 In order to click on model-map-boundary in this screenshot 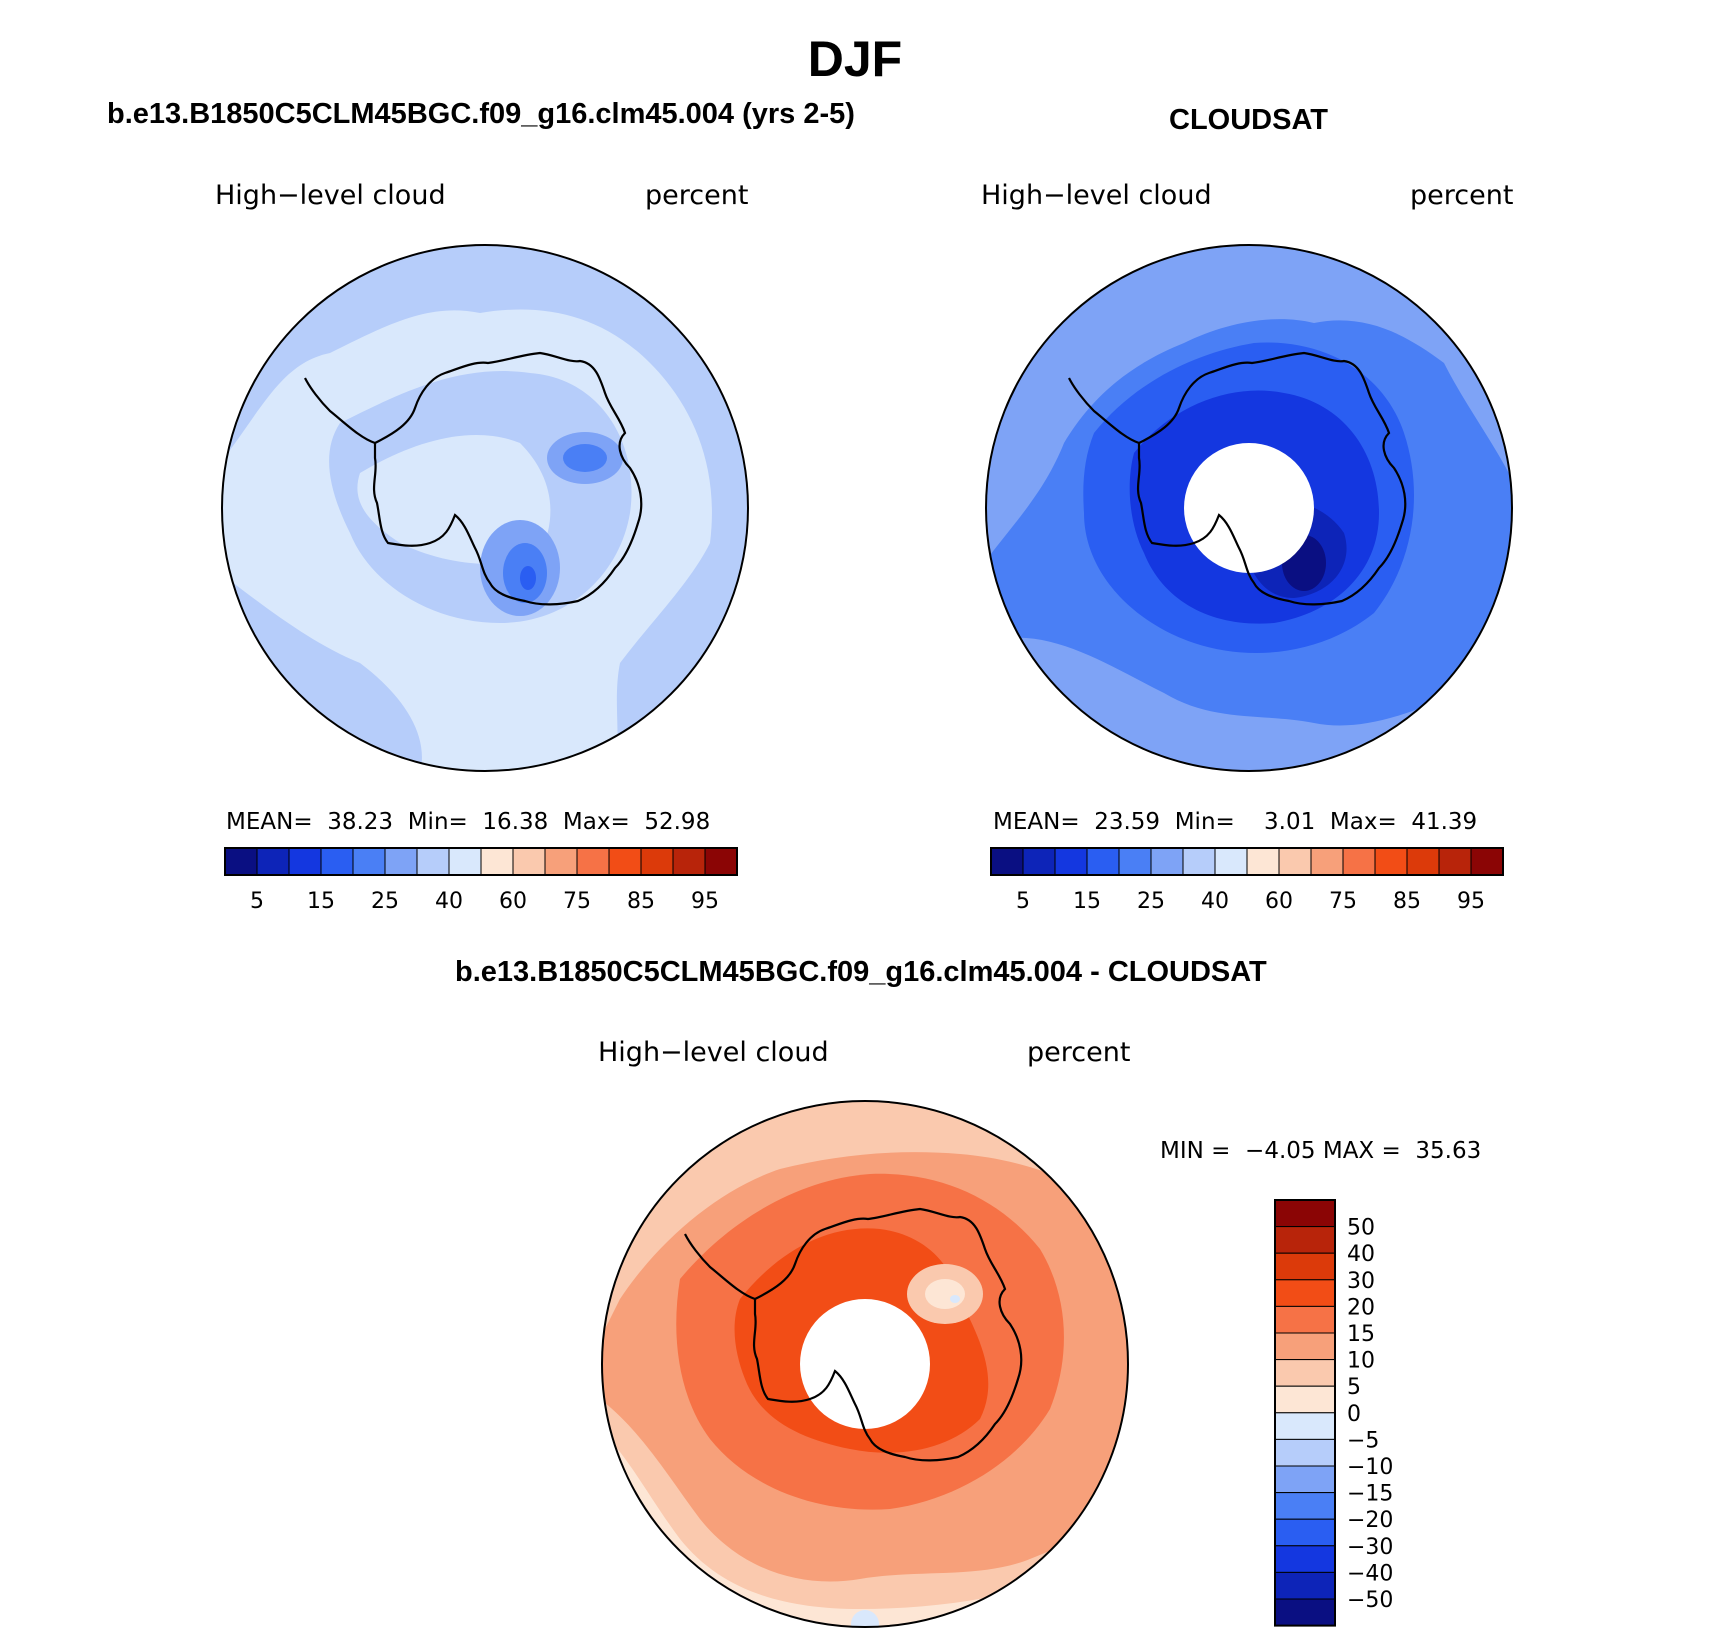, I will do `click(485, 508)`.